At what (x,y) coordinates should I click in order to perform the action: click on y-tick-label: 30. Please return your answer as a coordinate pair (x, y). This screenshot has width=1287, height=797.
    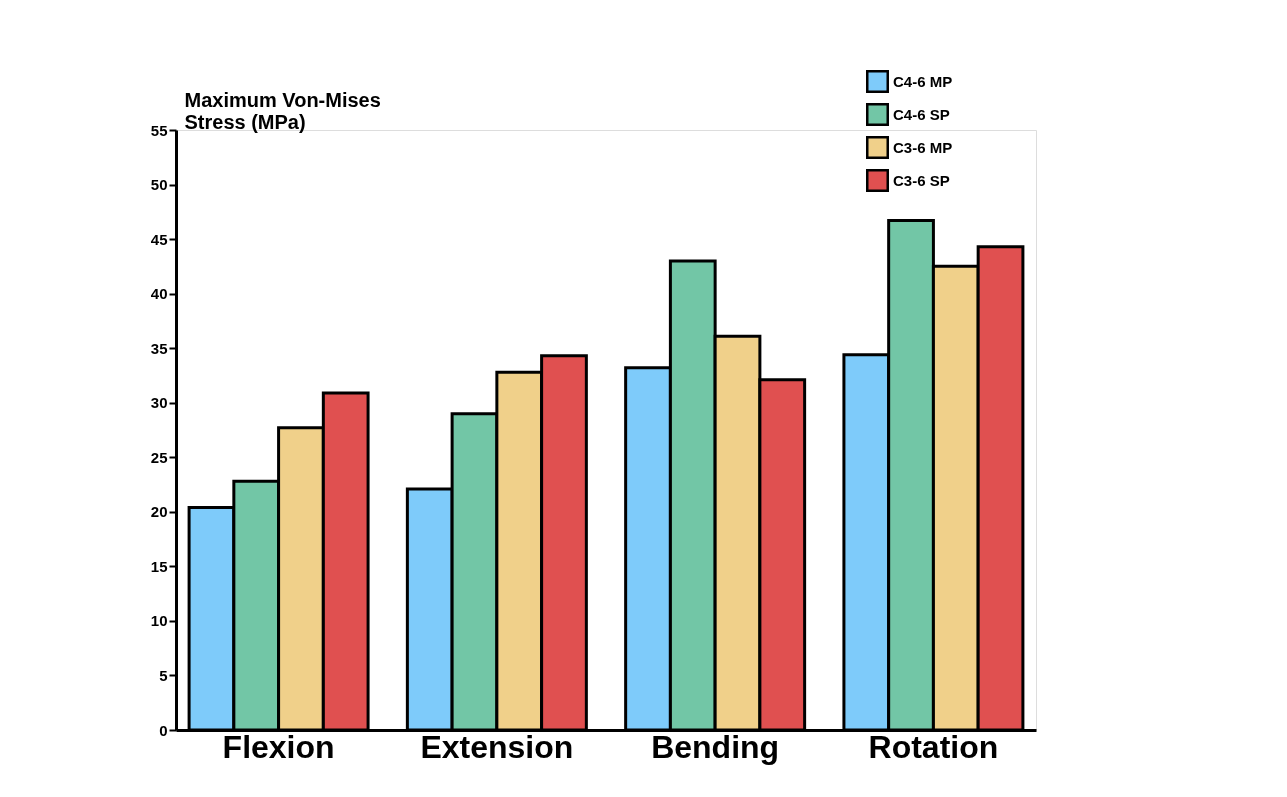
    Looking at the image, I should click on (159, 403).